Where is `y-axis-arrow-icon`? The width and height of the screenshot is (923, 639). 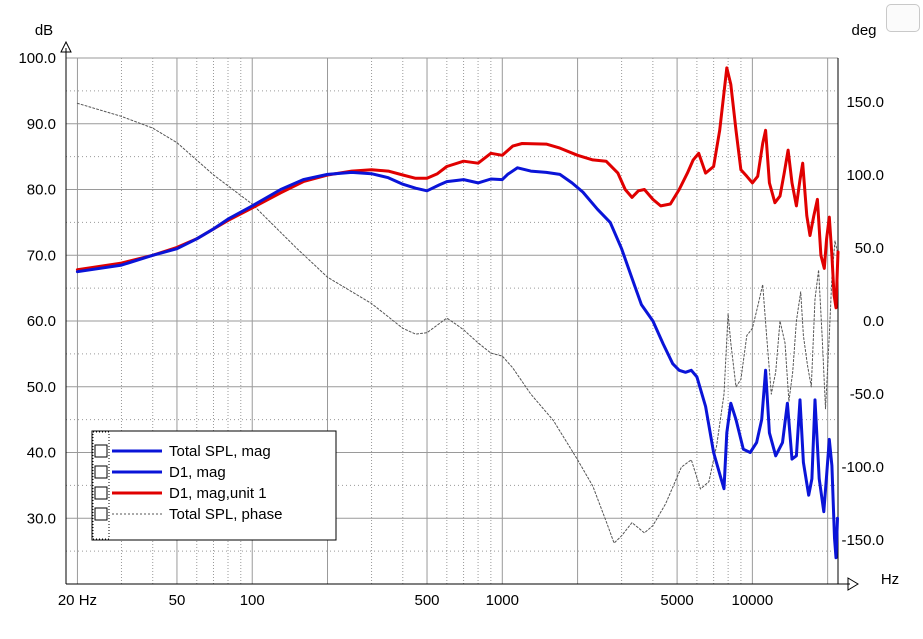
y-axis-arrow-icon is located at coordinates (66, 46).